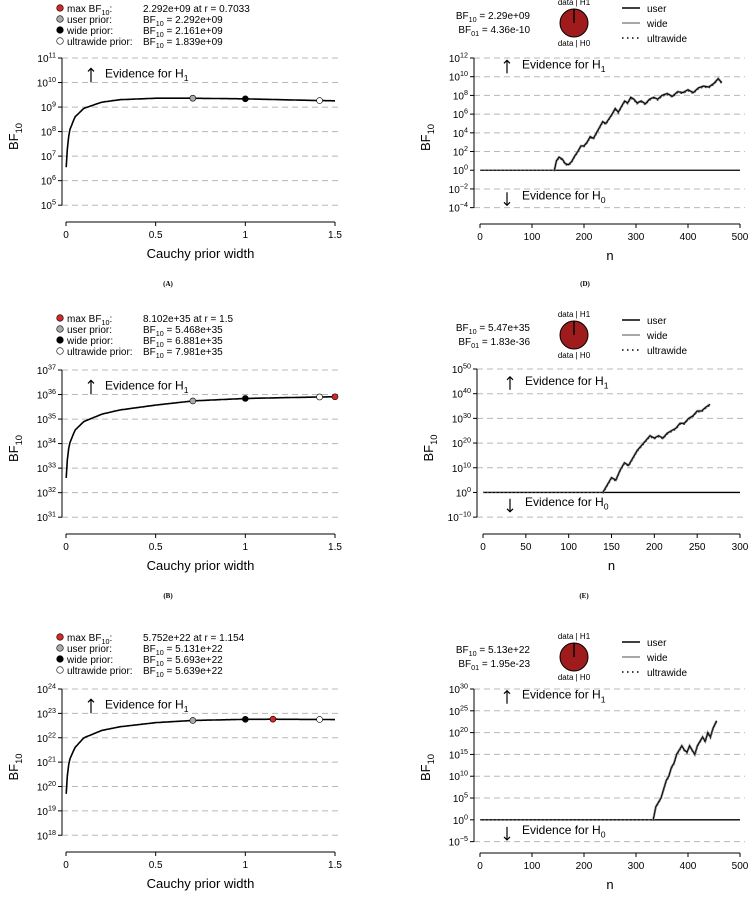 The height and width of the screenshot is (910, 753). Describe the element at coordinates (188, 319) in the screenshot. I see `legend-value: 8.102e+35 at r = 1.5` at that location.